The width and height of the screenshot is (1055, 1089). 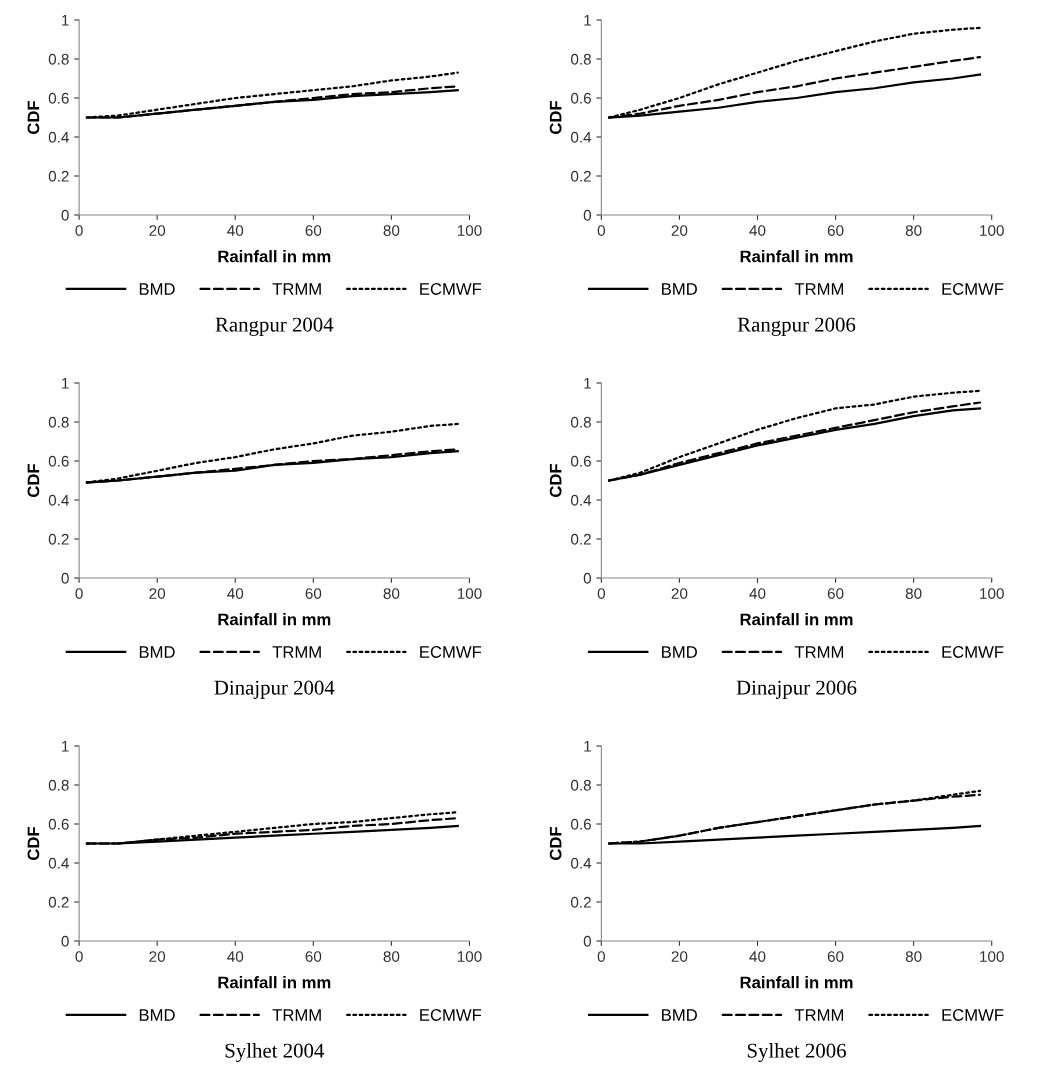 I want to click on text: Sylhet 2006, so click(x=796, y=1052).